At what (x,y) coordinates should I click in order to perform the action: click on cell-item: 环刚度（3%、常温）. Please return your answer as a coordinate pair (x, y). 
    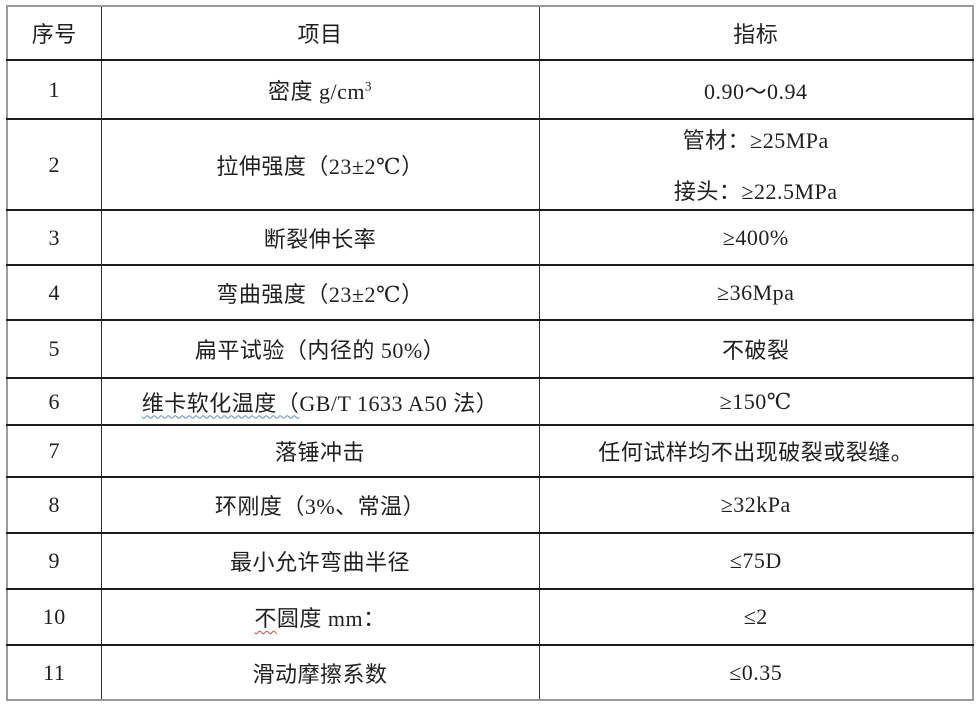
    Looking at the image, I should click on (320, 505).